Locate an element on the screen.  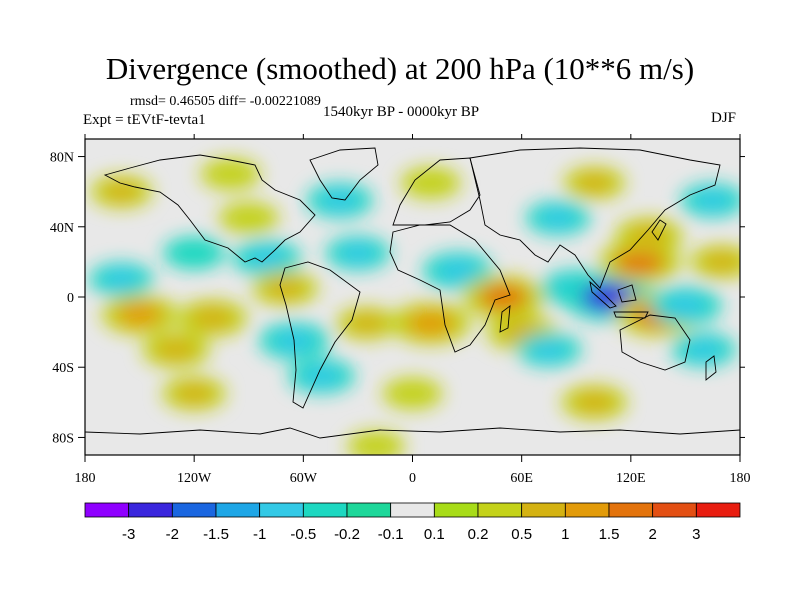
colorbar-level-label: -0.2 is located at coordinates (347, 534).